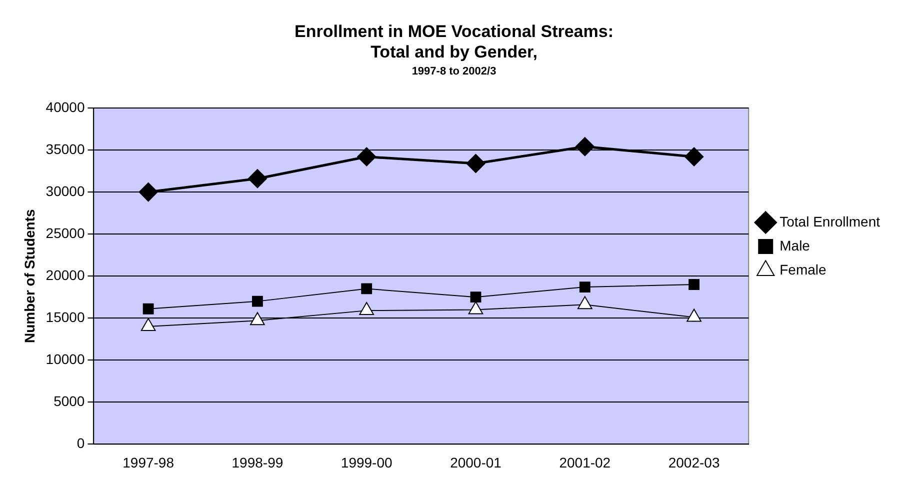 The height and width of the screenshot is (493, 908). Describe the element at coordinates (29, 275) in the screenshot. I see `y-axis-title: Number of Students` at that location.